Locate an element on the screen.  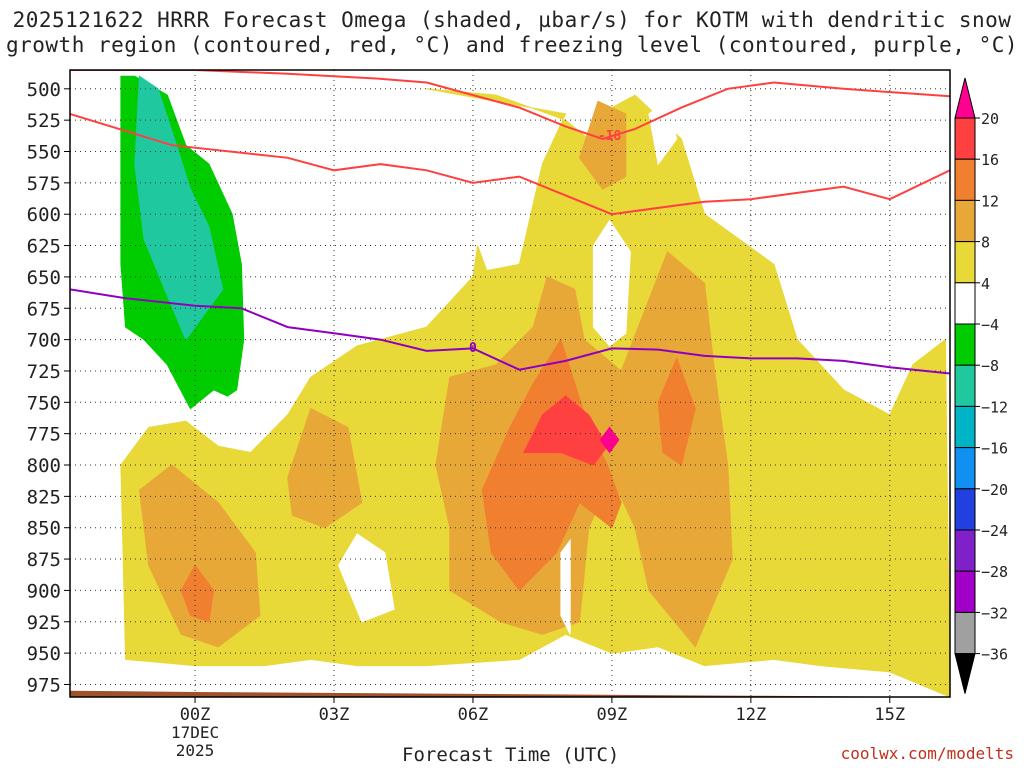
contour-label-2: 0 is located at coordinates (473, 348).